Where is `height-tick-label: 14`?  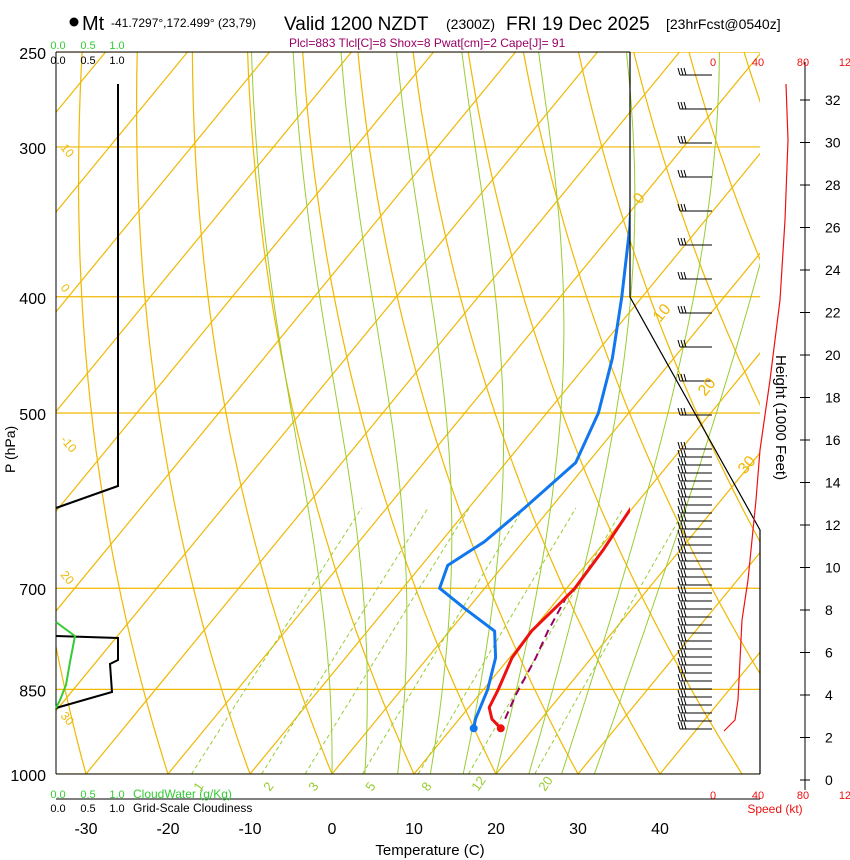 height-tick-label: 14 is located at coordinates (833, 483).